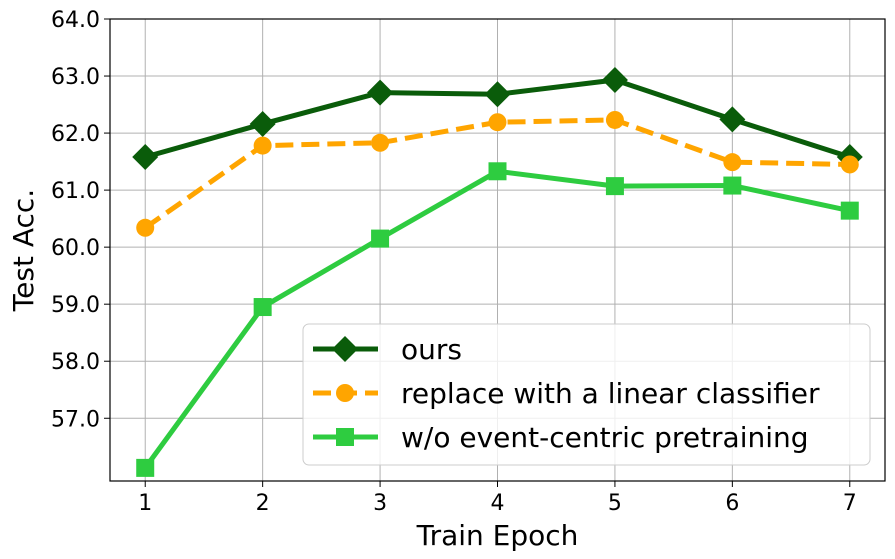  I want to click on x-tick-label: 2, so click(263, 503).